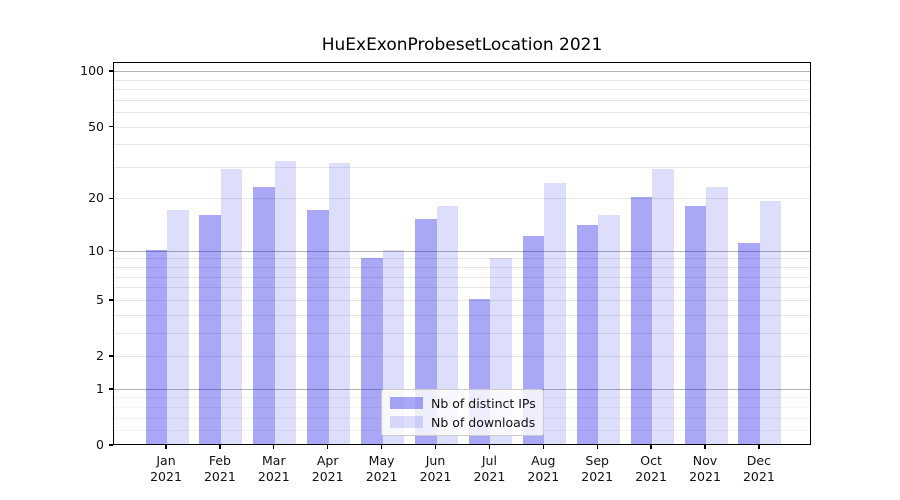 This screenshot has height=500, width=900. Describe the element at coordinates (770, 322) in the screenshot. I see `bar-downloads-dec` at that location.